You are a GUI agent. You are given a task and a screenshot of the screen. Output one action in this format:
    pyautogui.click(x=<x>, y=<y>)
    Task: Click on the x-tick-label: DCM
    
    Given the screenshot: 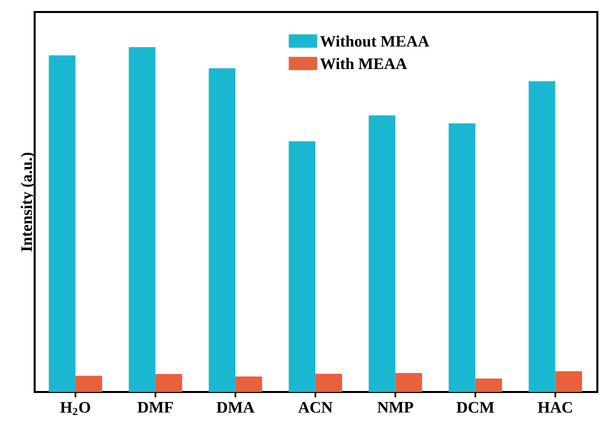 What is the action you would take?
    pyautogui.click(x=475, y=407)
    